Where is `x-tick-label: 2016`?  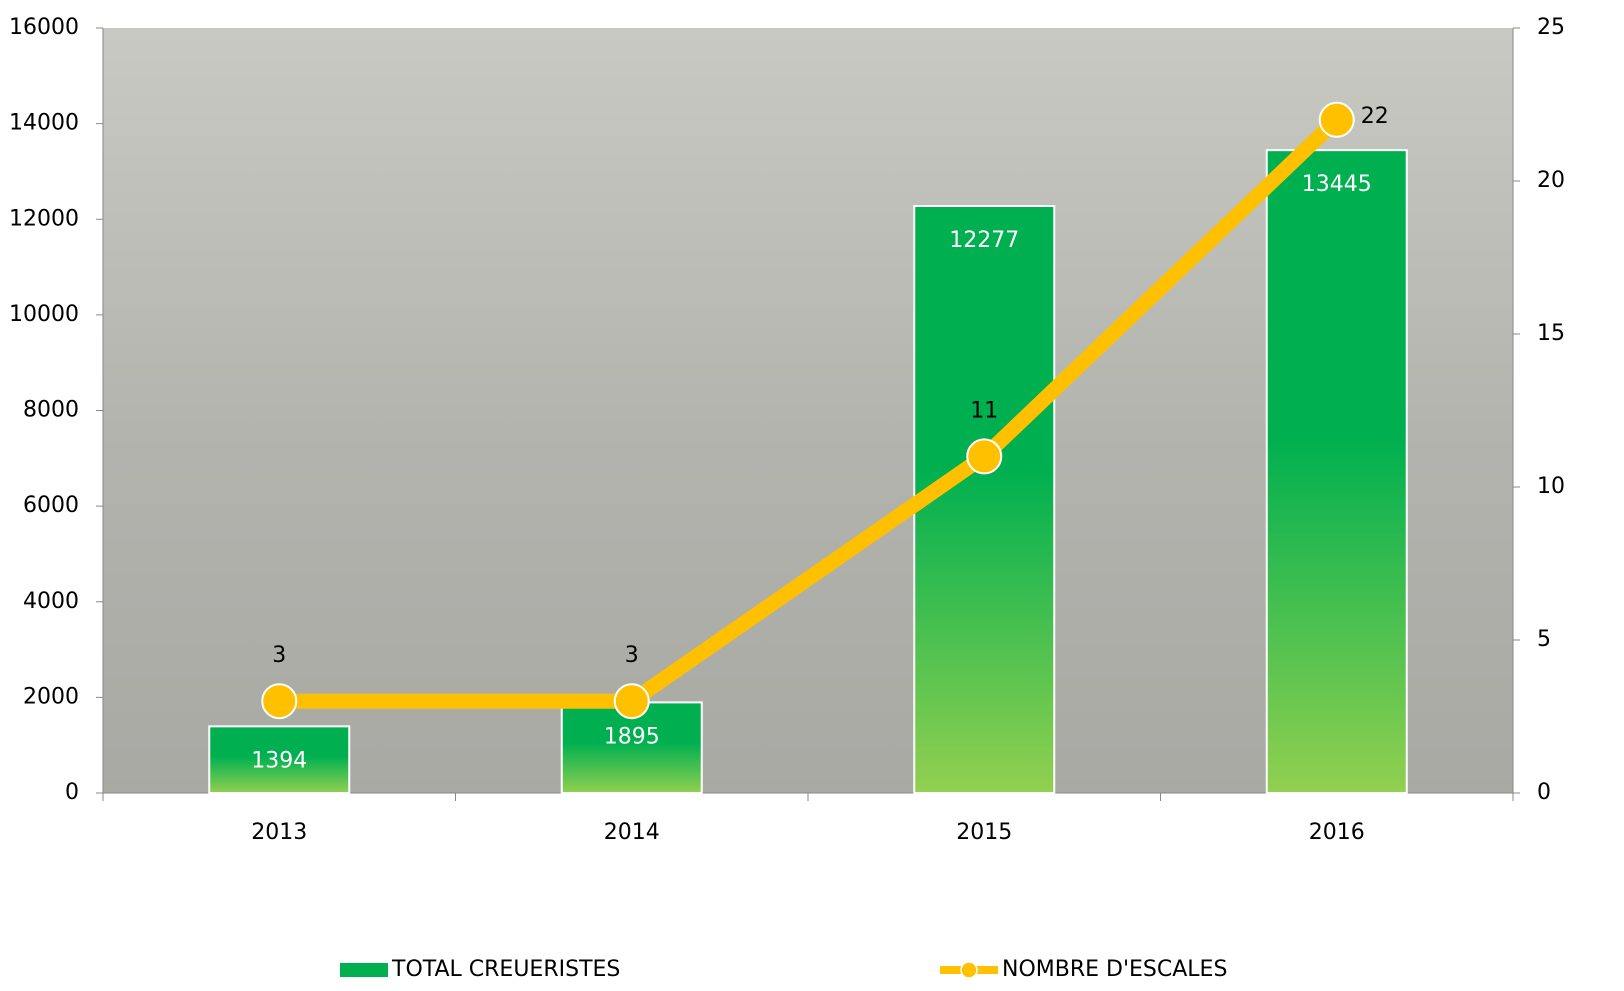 x-tick-label: 2016 is located at coordinates (1337, 832).